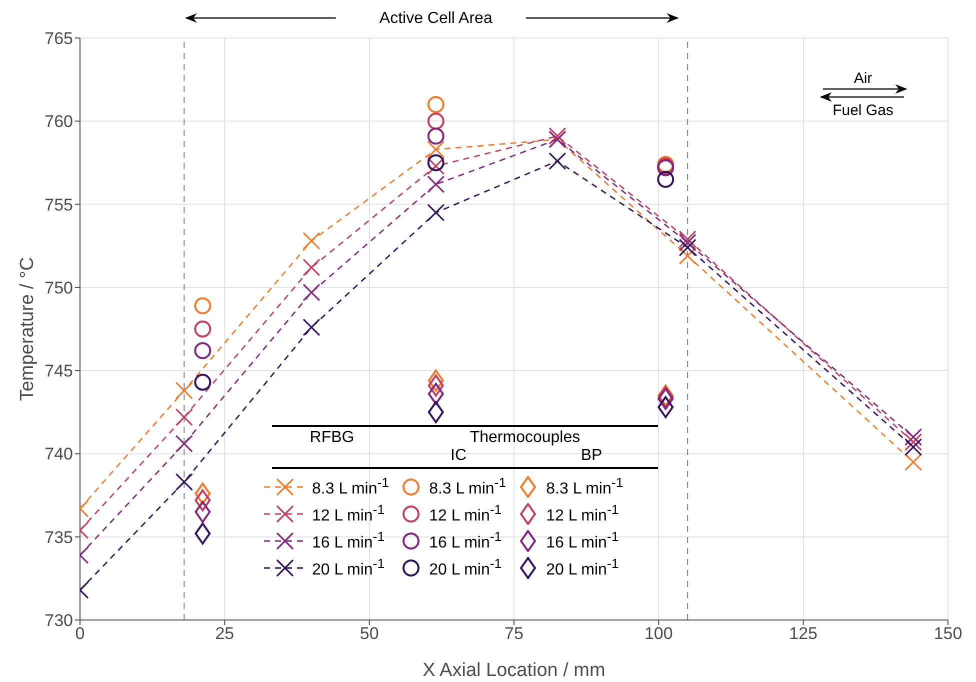 The image size is (976, 682). I want to click on x-tick-label: 125, so click(803, 634).